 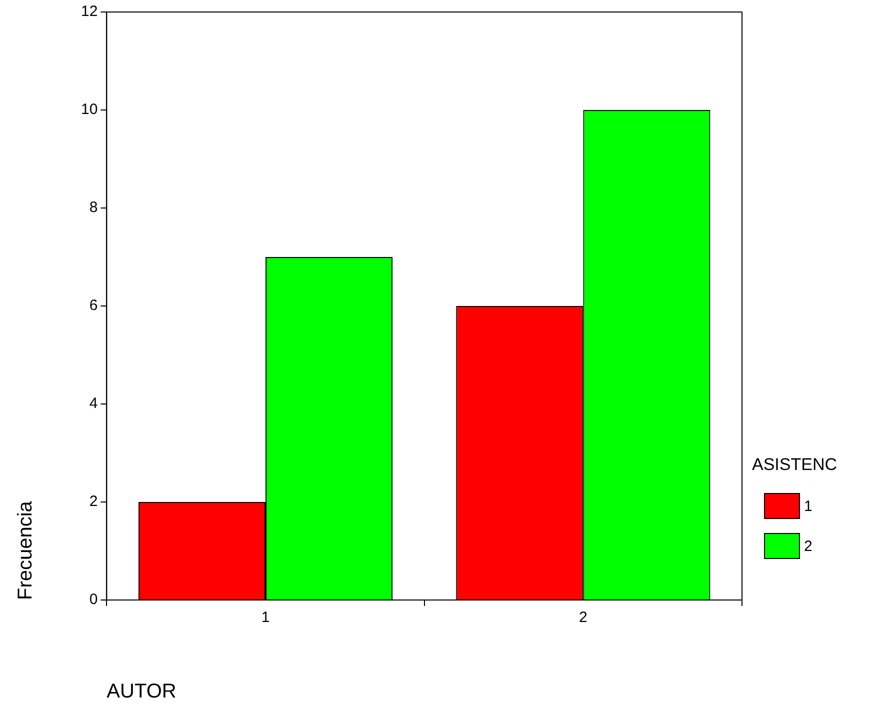 I want to click on y-tick-label: 12, so click(x=89, y=11).